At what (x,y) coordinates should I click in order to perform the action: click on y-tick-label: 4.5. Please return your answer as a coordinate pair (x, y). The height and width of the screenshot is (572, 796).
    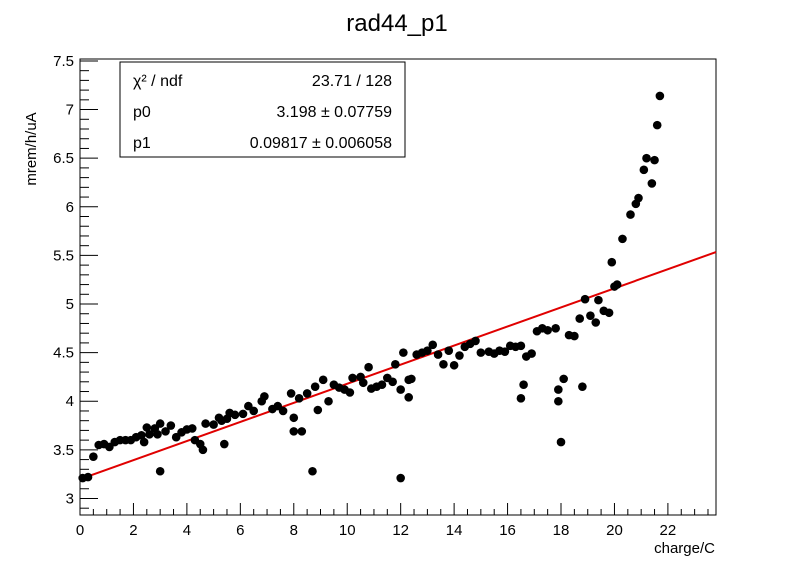
    Looking at the image, I should click on (63, 353).